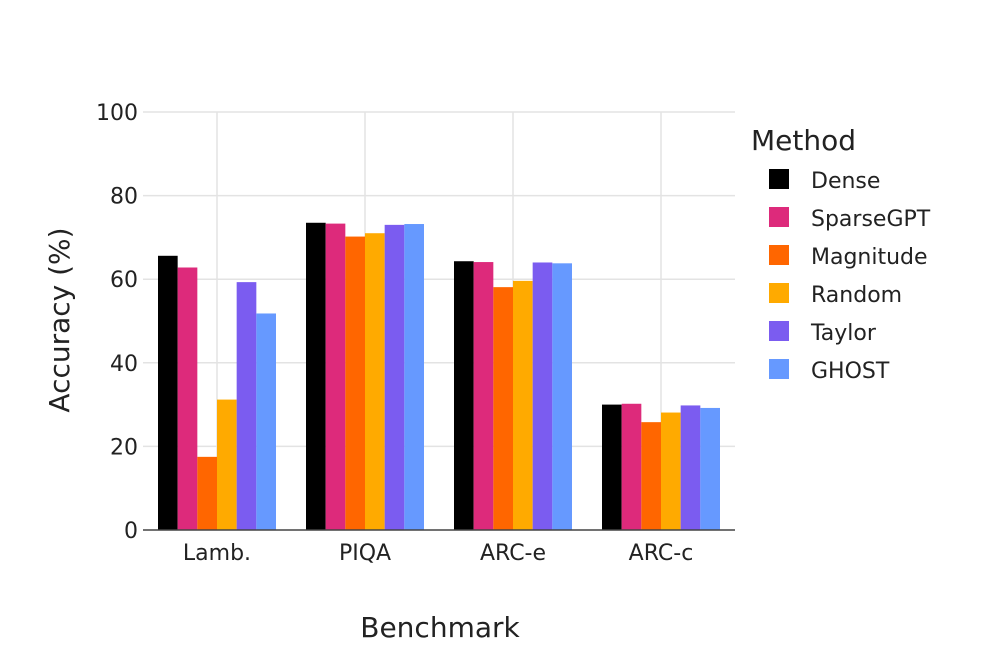 The image size is (996, 664). What do you see at coordinates (856, 295) in the screenshot?
I see `legend-label-random: Random` at bounding box center [856, 295].